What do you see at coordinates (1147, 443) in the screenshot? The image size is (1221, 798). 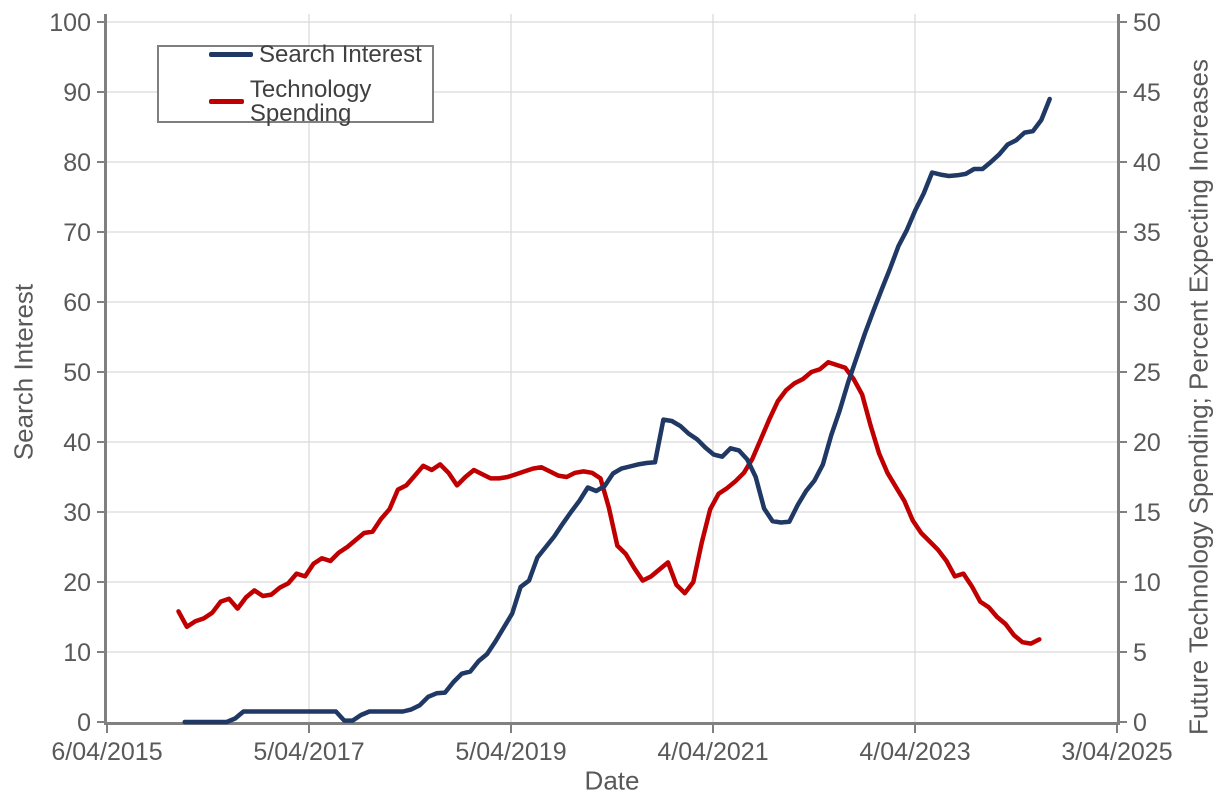 I see `y-right-tick-label: 20` at bounding box center [1147, 443].